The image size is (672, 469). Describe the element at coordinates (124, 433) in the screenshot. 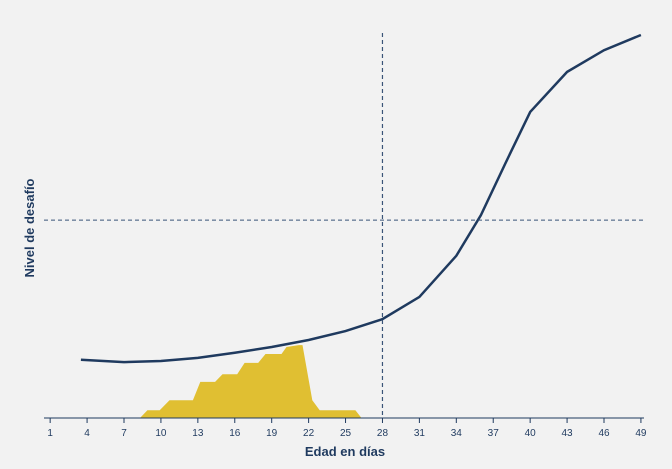

I see `x-tick-label: 7` at that location.